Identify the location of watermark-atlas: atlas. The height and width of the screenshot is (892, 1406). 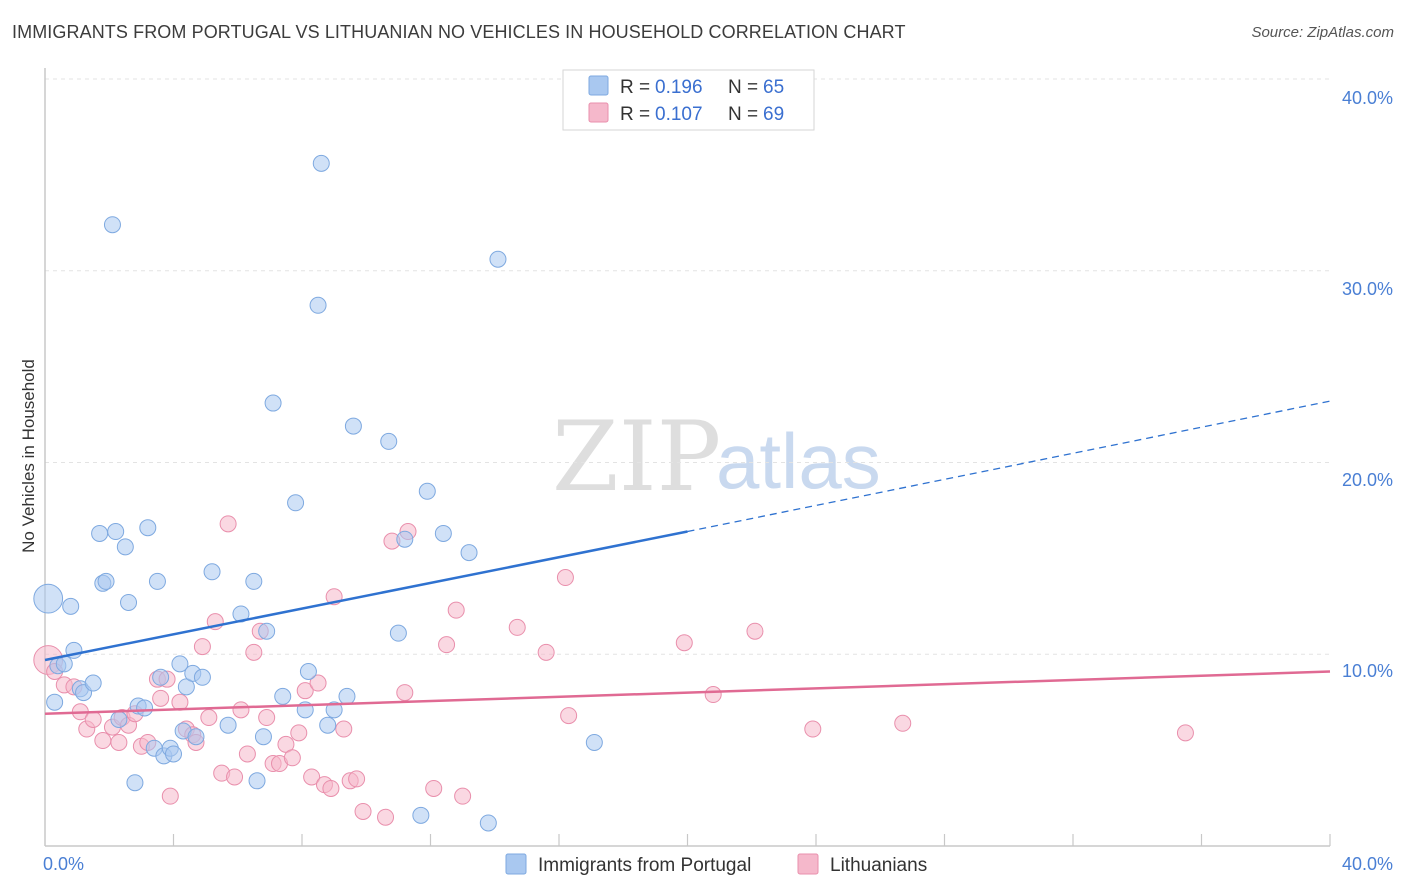
(798, 461).